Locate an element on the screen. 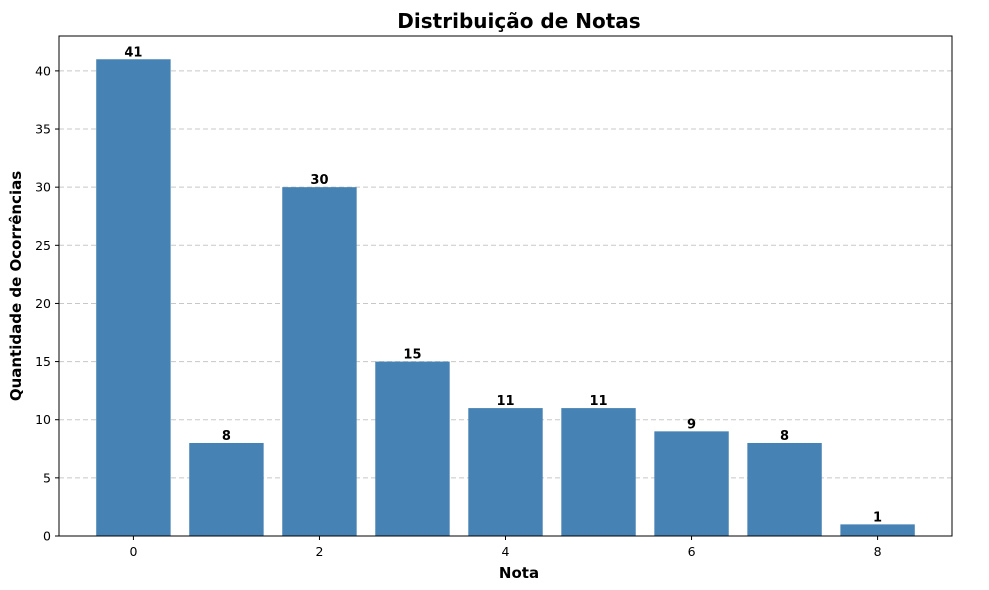 The width and height of the screenshot is (989, 590). y-tick-label: 35 is located at coordinates (43, 129).